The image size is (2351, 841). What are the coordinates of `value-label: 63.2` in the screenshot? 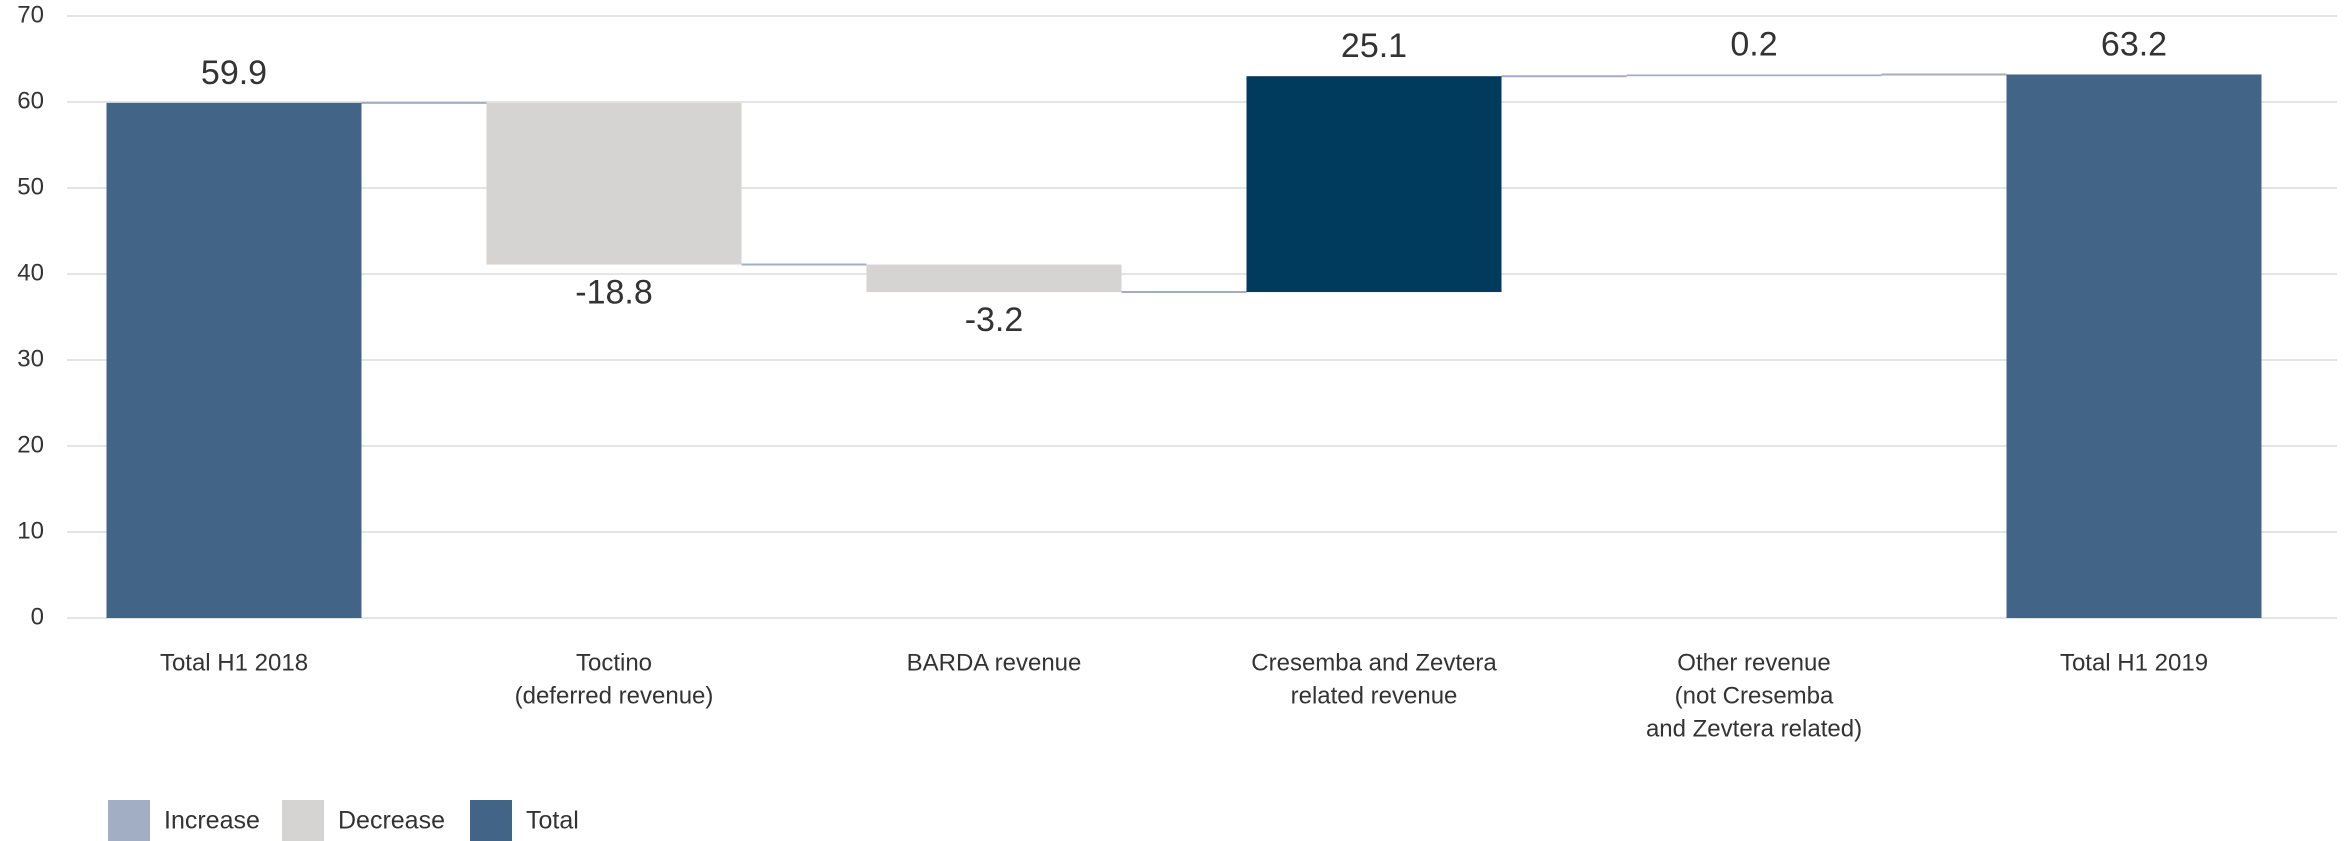 It's located at (2134, 44).